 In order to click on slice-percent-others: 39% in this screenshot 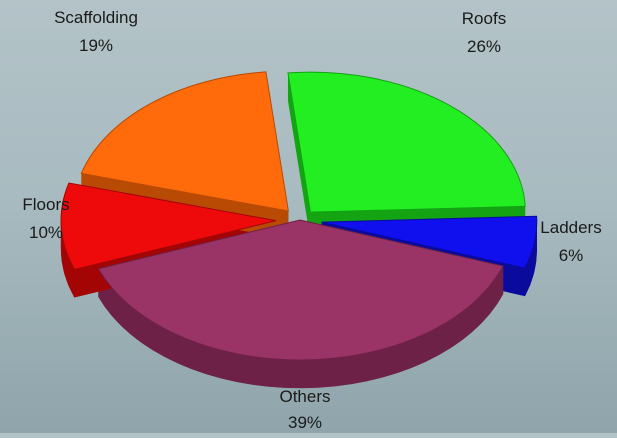, I will do `click(305, 422)`.